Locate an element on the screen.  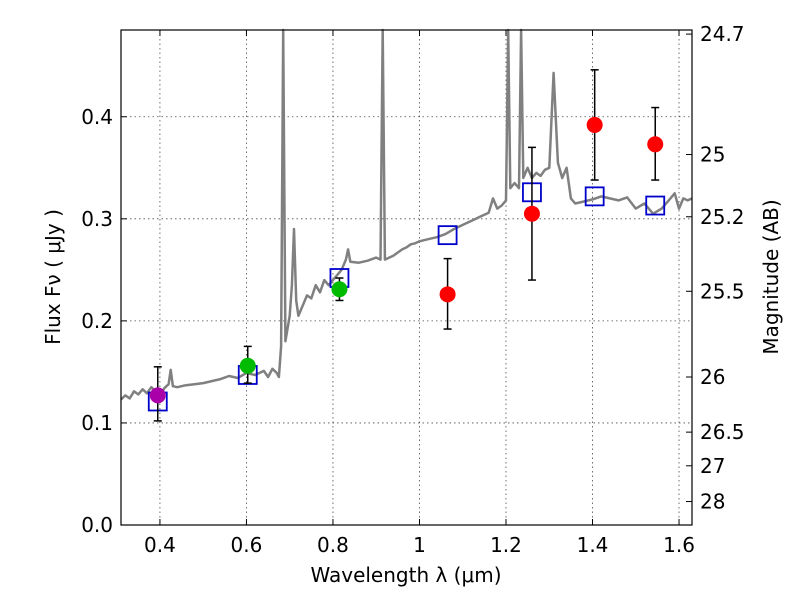
y-tick-label: 0.4 is located at coordinates (97, 117).